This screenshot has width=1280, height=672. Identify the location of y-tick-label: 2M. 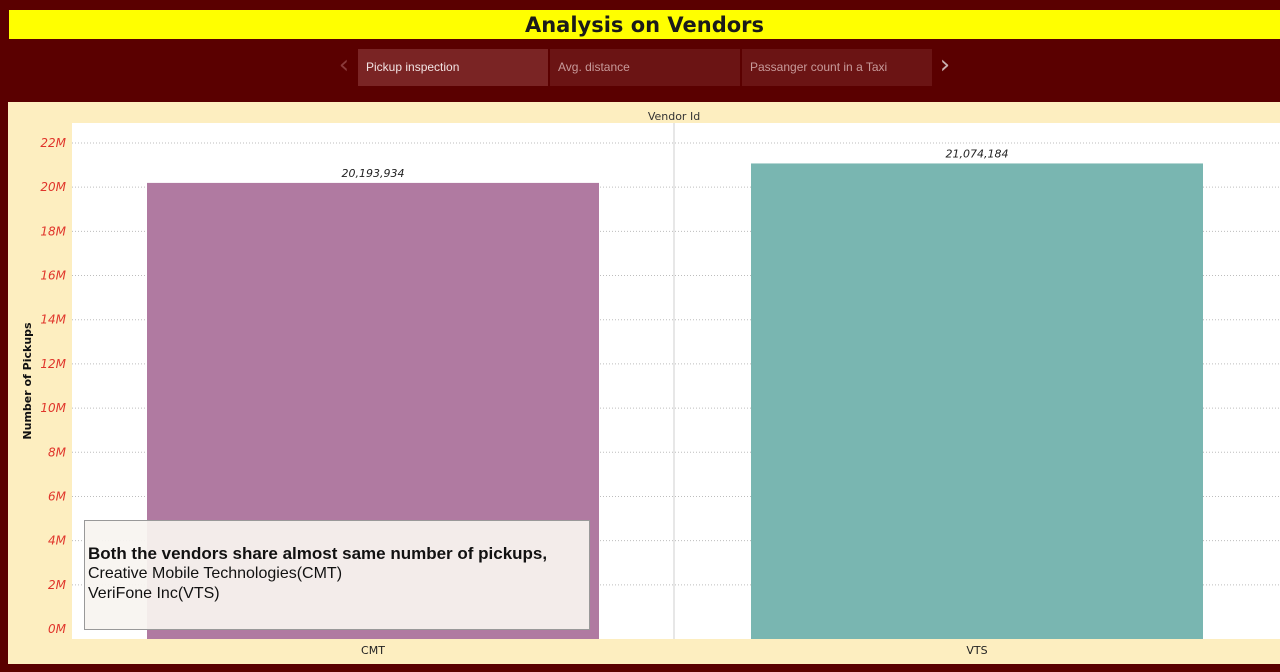
(57, 585).